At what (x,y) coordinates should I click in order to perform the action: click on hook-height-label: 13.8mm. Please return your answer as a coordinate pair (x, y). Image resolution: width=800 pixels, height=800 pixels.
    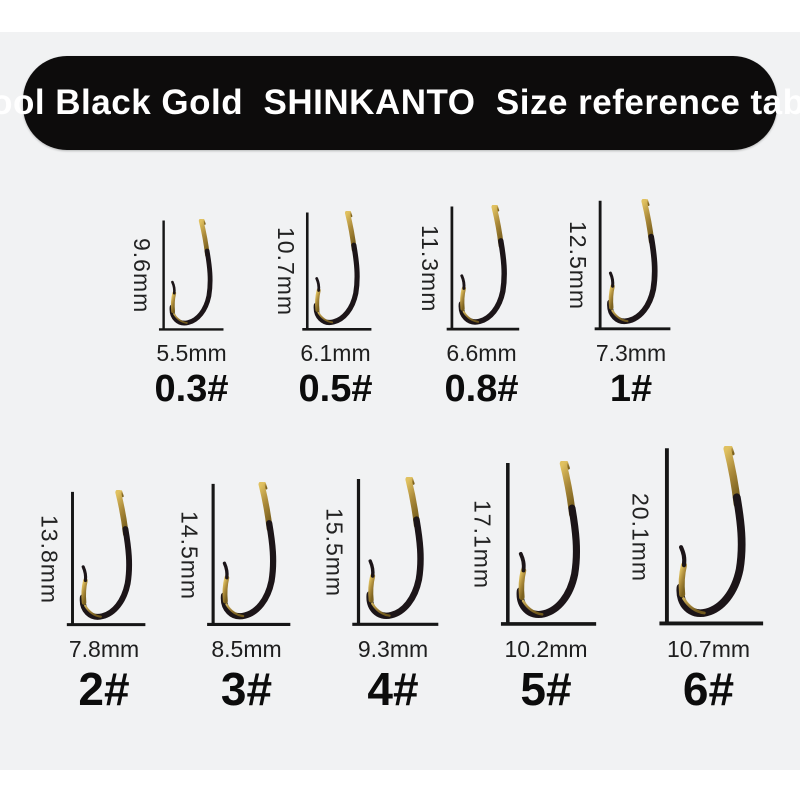
    Looking at the image, I should click on (49, 559).